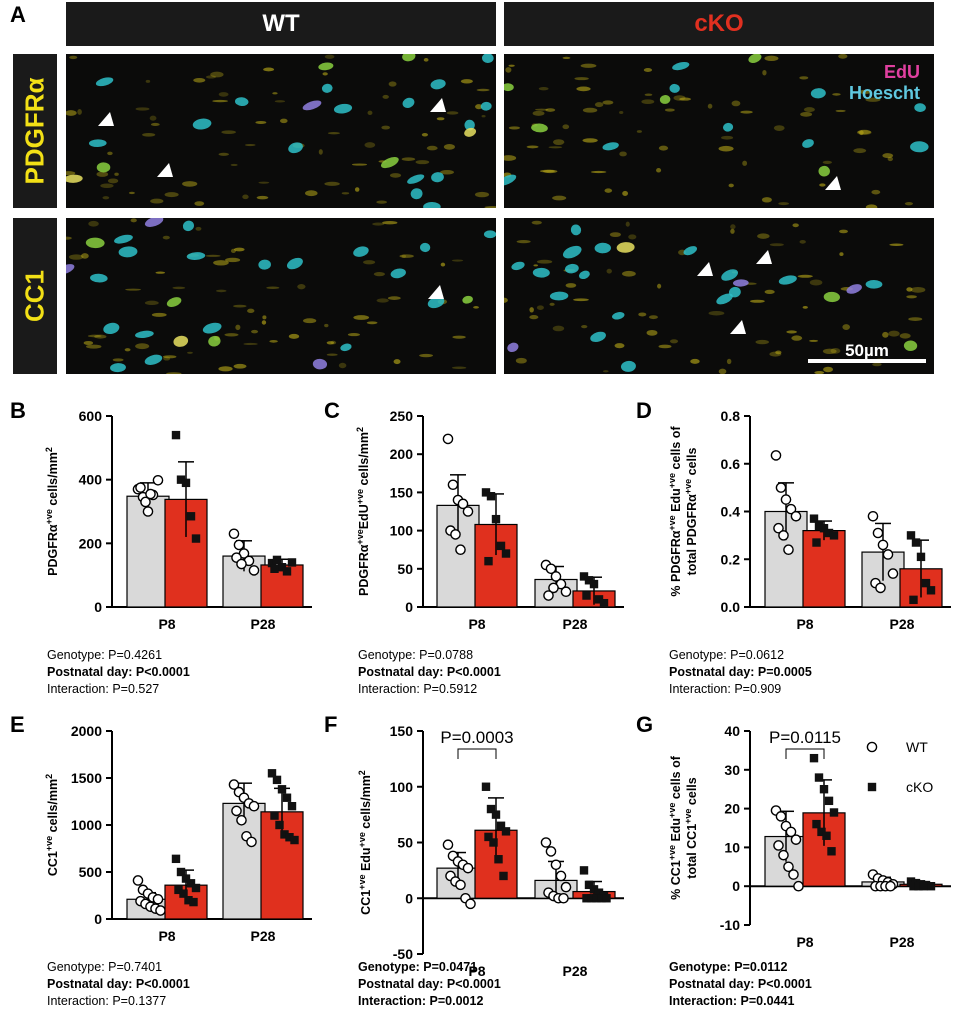 This screenshot has width=954, height=1012. What do you see at coordinates (281, 131) in the screenshot?
I see `micrograph-wt-pdgfra` at bounding box center [281, 131].